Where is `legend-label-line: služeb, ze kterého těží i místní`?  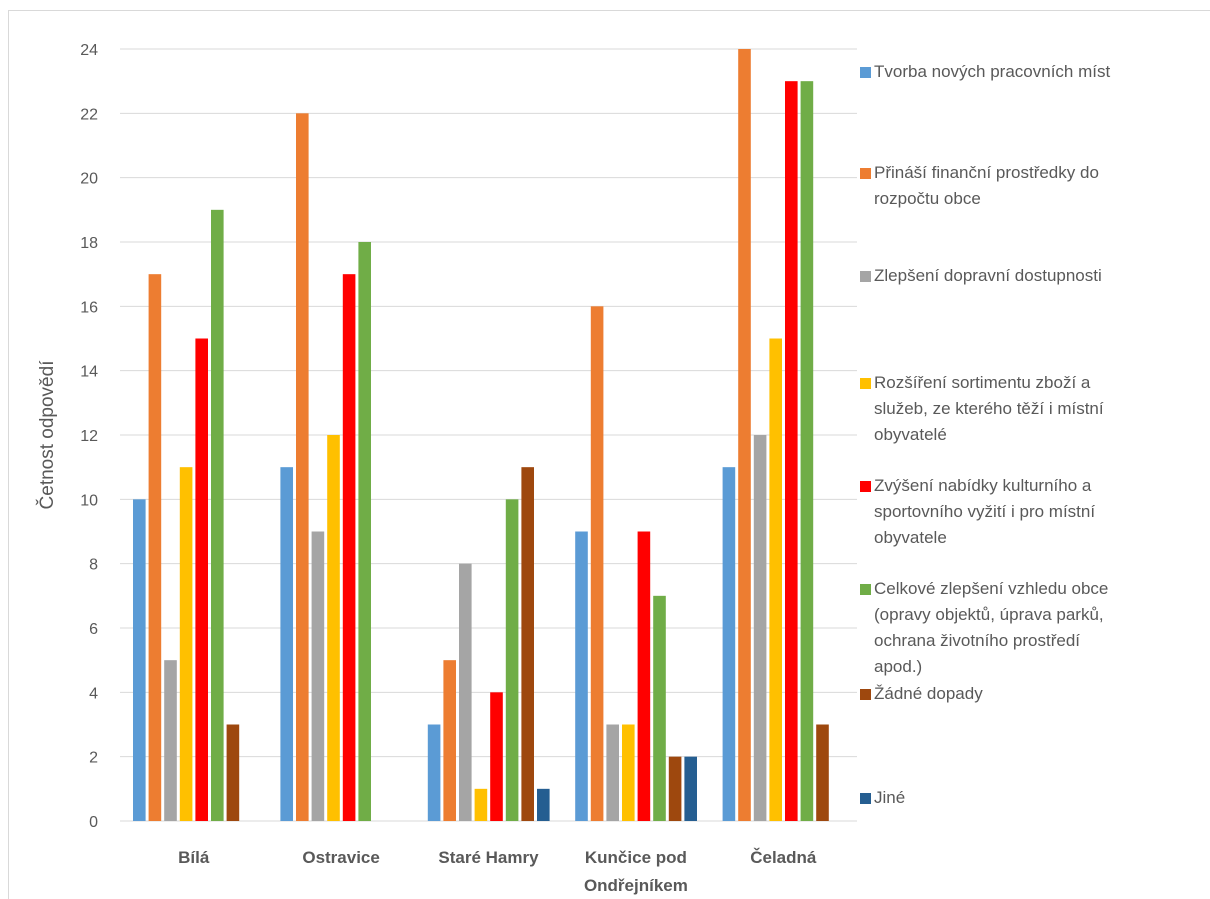
legend-label-line: služeb, ze kterého těží i místní is located at coordinates (989, 408).